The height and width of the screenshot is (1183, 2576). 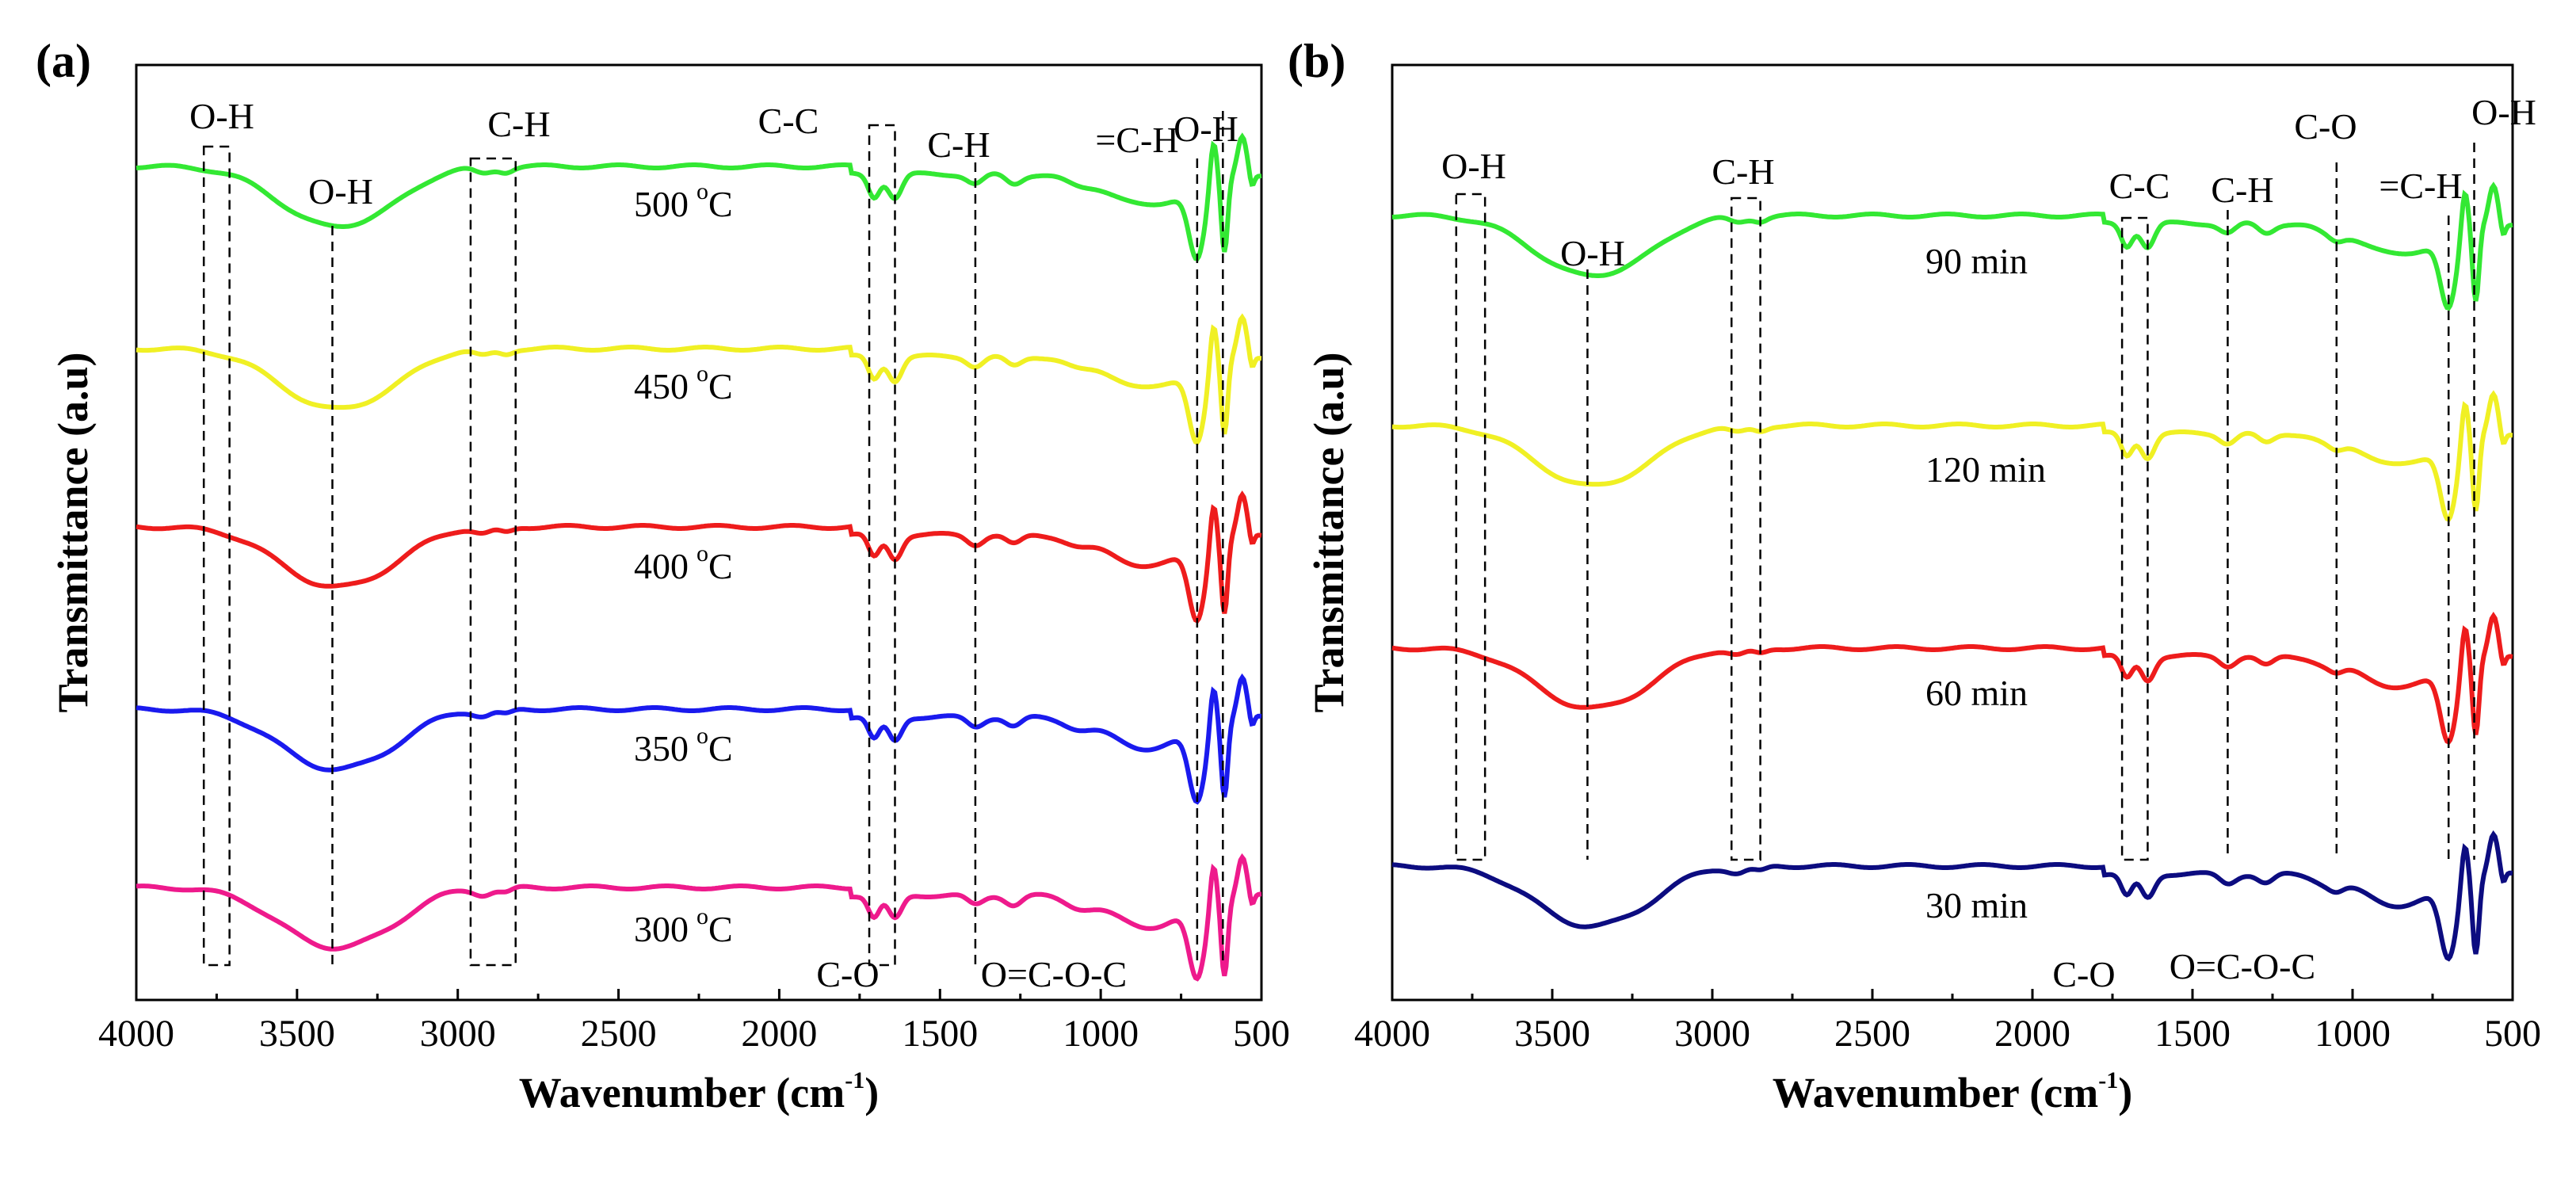 What do you see at coordinates (683, 746) in the screenshot?
I see `series-label: 350 oC` at bounding box center [683, 746].